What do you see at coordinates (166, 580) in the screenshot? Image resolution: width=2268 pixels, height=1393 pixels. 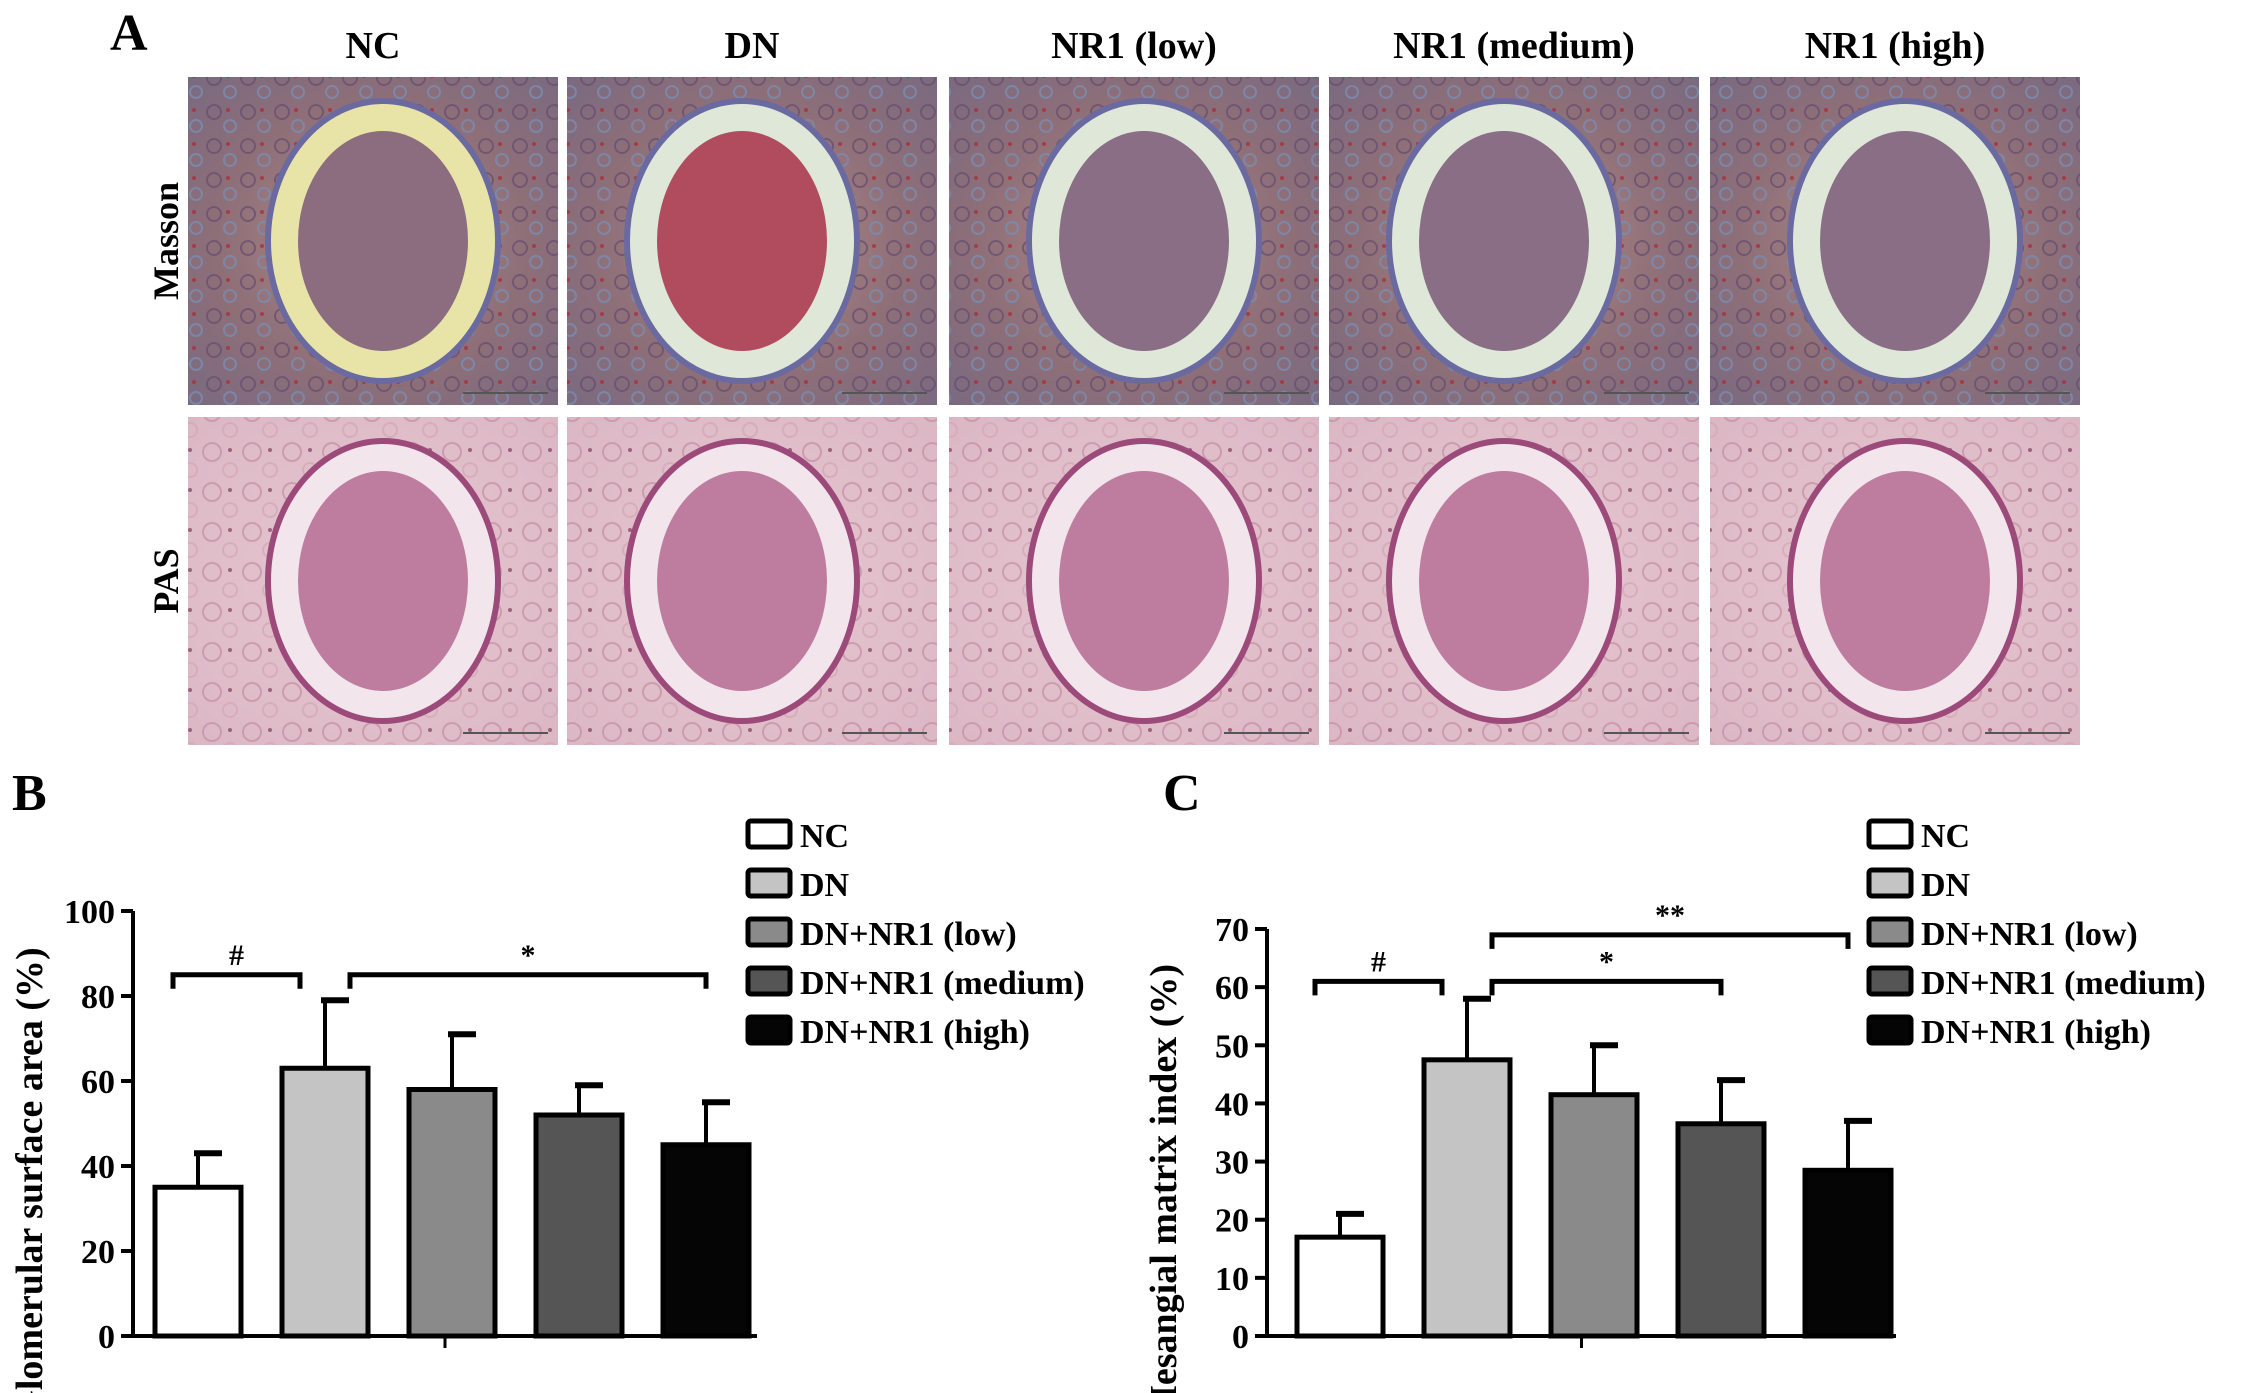 I see `row-label: PAS` at bounding box center [166, 580].